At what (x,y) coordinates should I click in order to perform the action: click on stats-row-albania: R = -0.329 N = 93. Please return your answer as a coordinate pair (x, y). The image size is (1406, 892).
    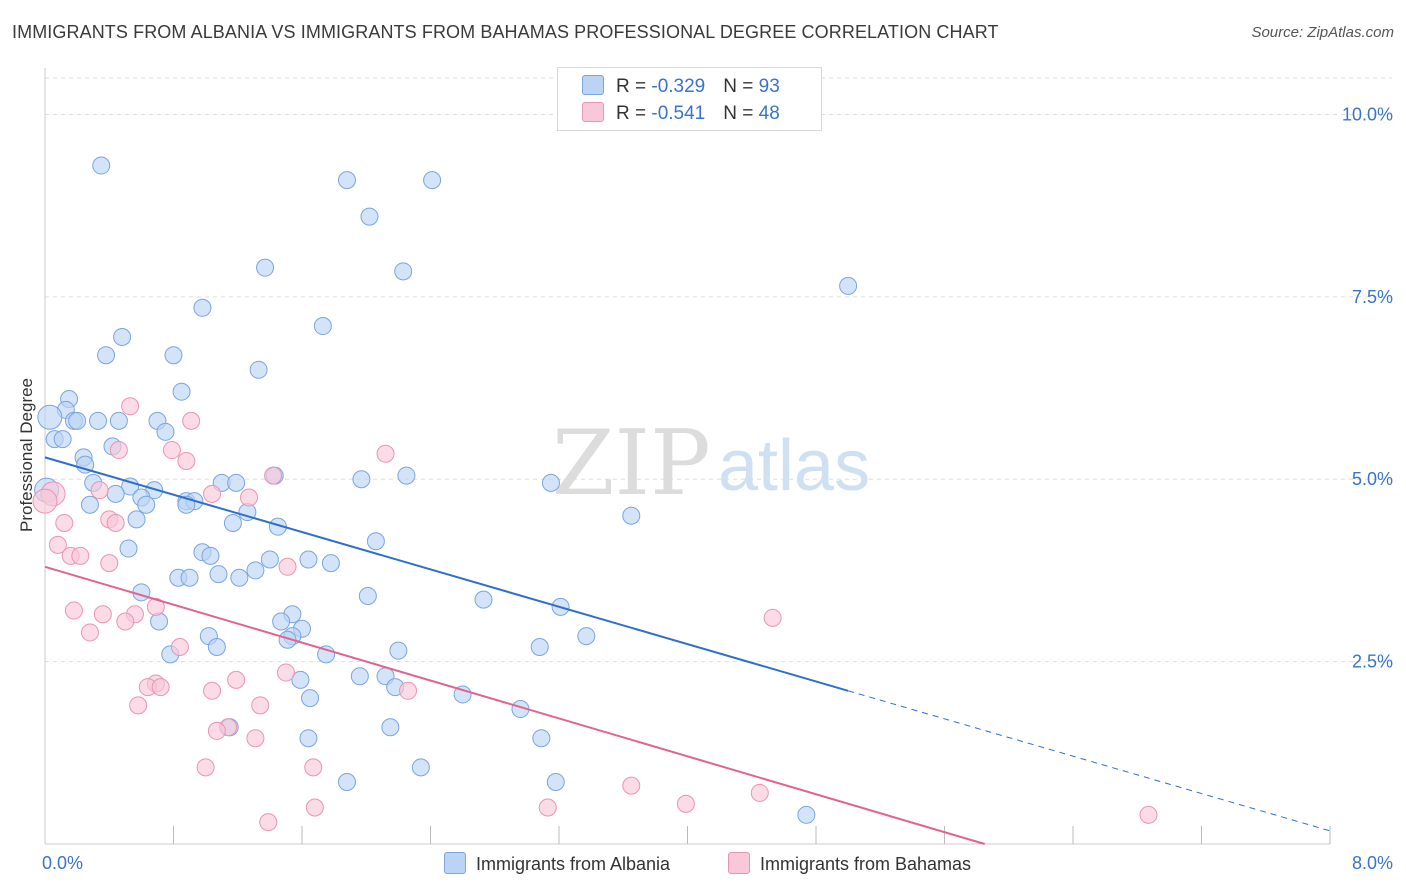
    Looking at the image, I should click on (681, 87).